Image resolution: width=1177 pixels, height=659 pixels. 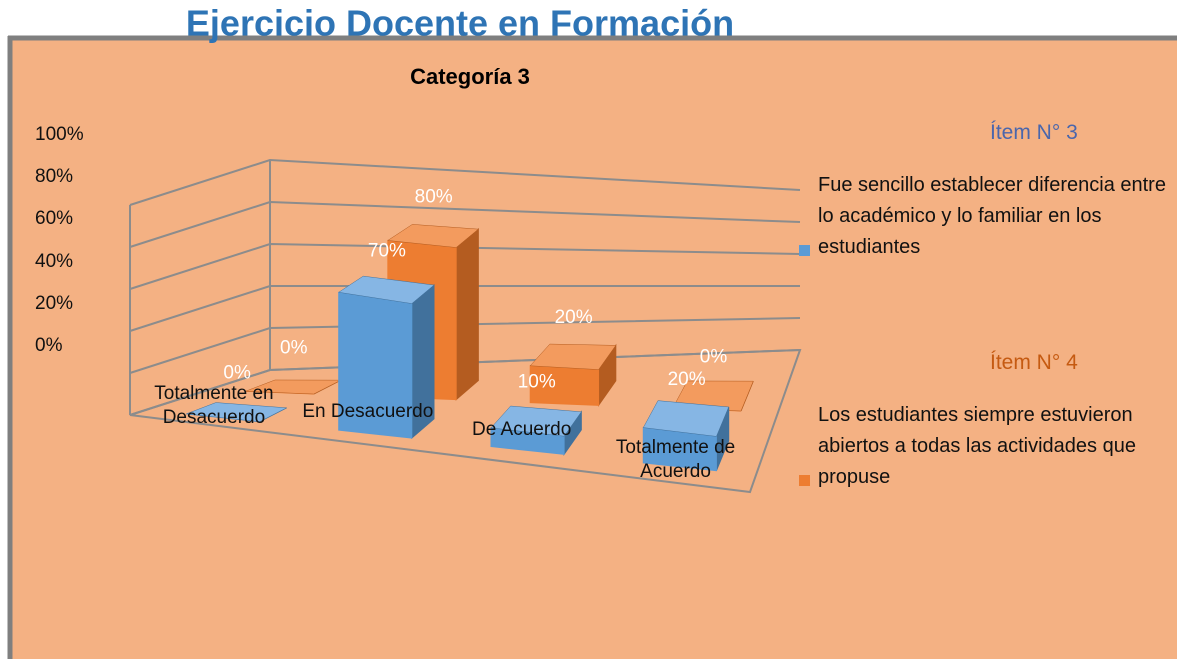 What do you see at coordinates (1034, 132) in the screenshot?
I see `legend-title: Ítem N° 3` at bounding box center [1034, 132].